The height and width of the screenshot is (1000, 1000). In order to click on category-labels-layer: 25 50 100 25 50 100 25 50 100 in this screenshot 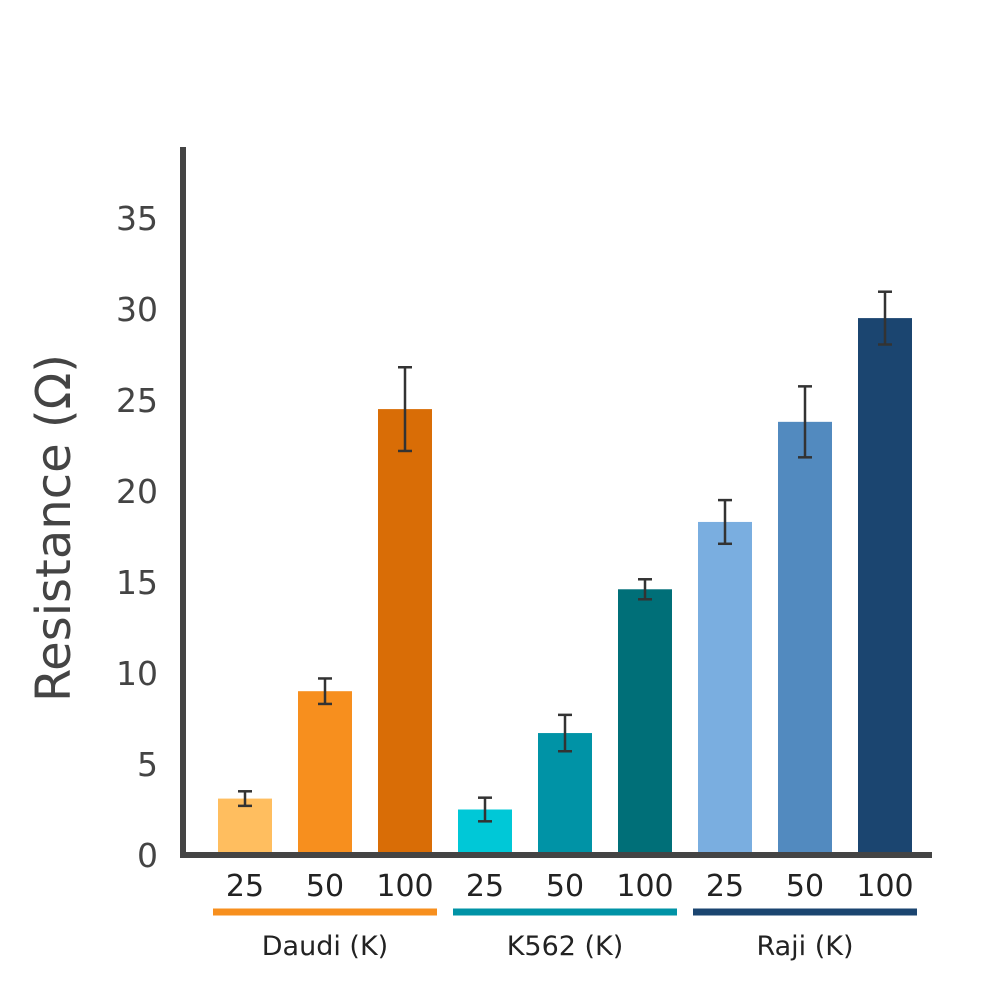, I will do `click(570, 886)`.